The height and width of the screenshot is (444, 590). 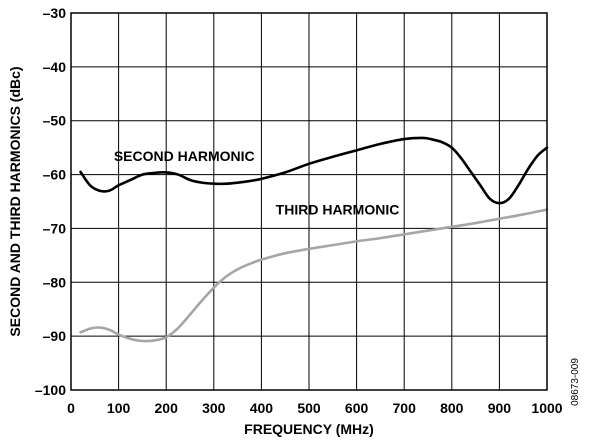 I want to click on x-tick-label: 500, so click(x=309, y=408).